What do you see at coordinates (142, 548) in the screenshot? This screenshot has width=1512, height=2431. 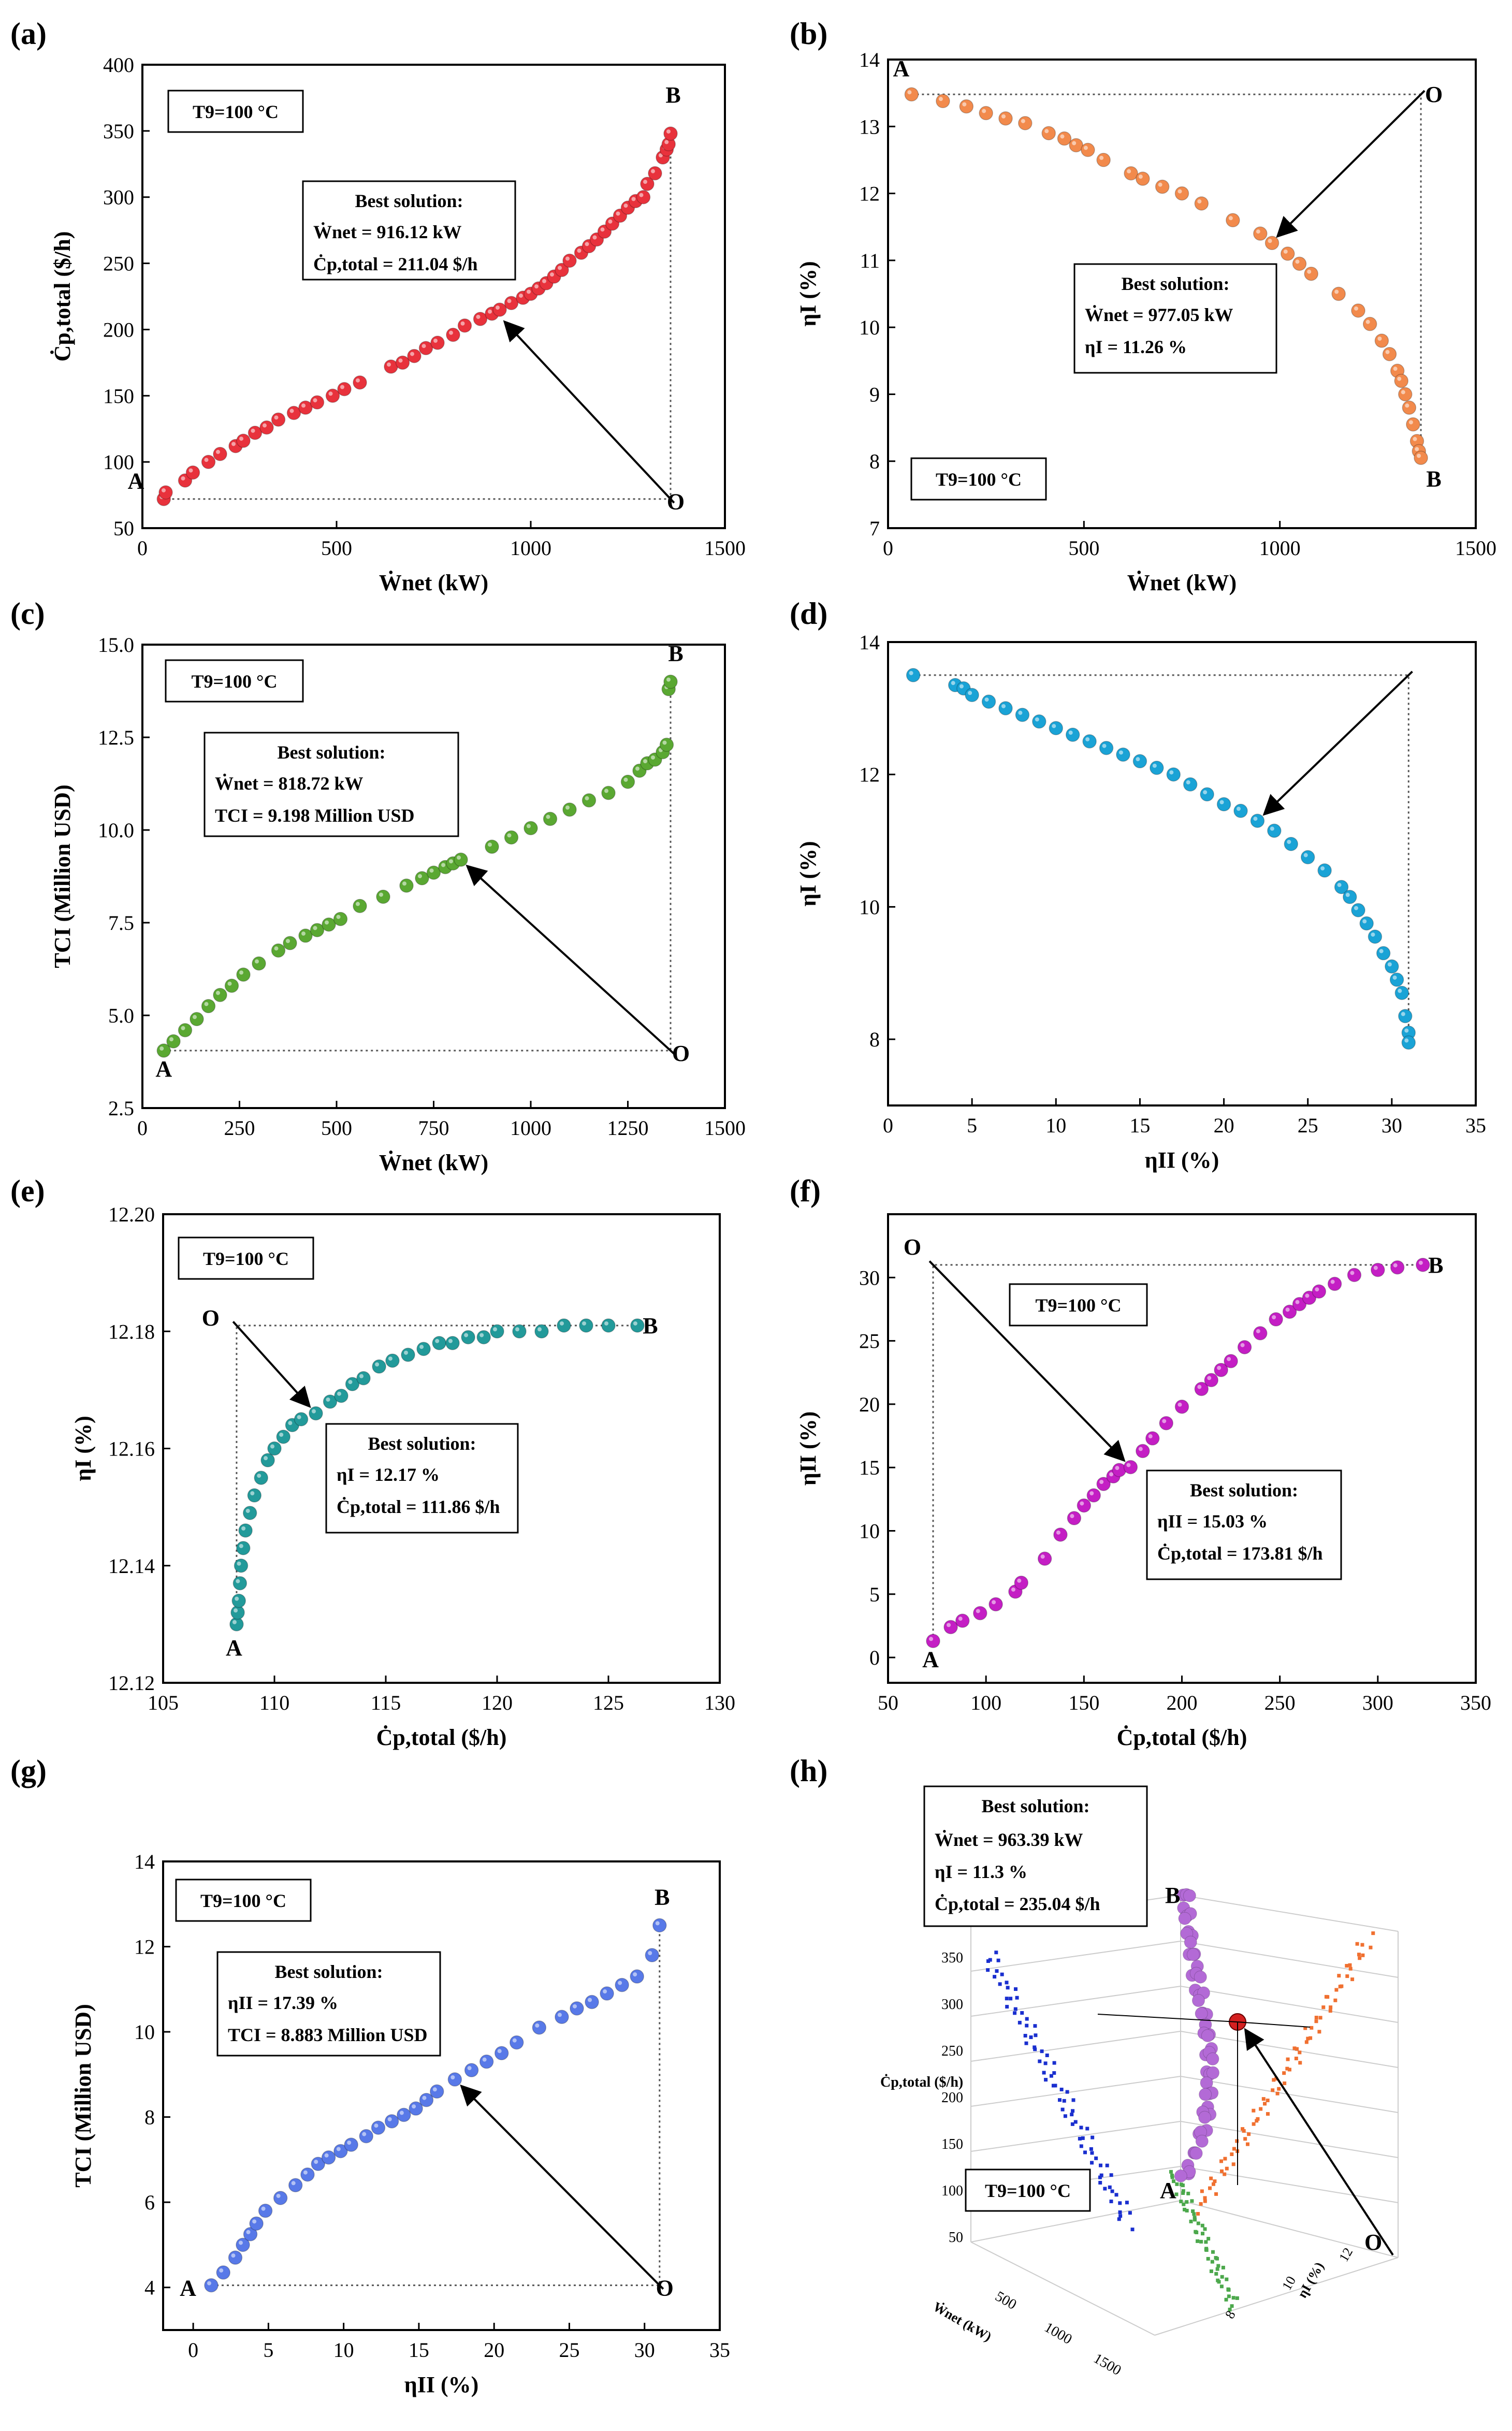 I see `x-tick-label: 0` at bounding box center [142, 548].